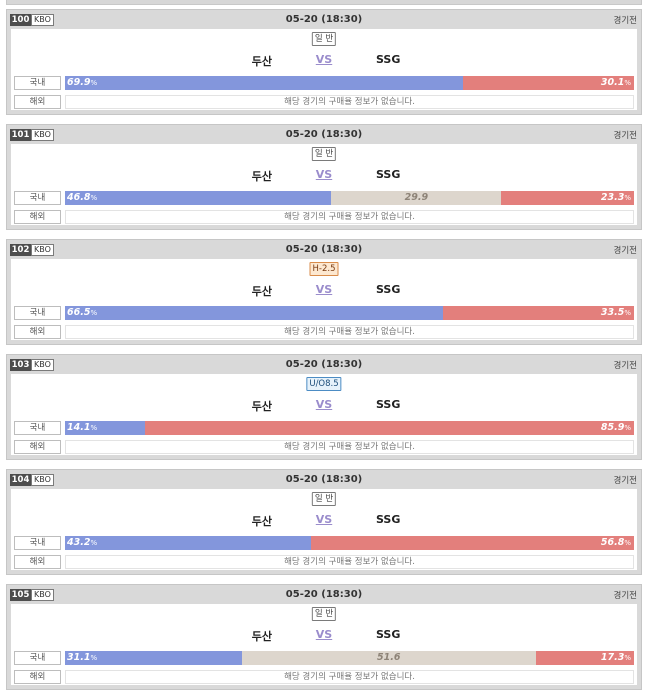 The height and width of the screenshot is (697, 646). I want to click on home-rate-value: 66.5, so click(79, 312).